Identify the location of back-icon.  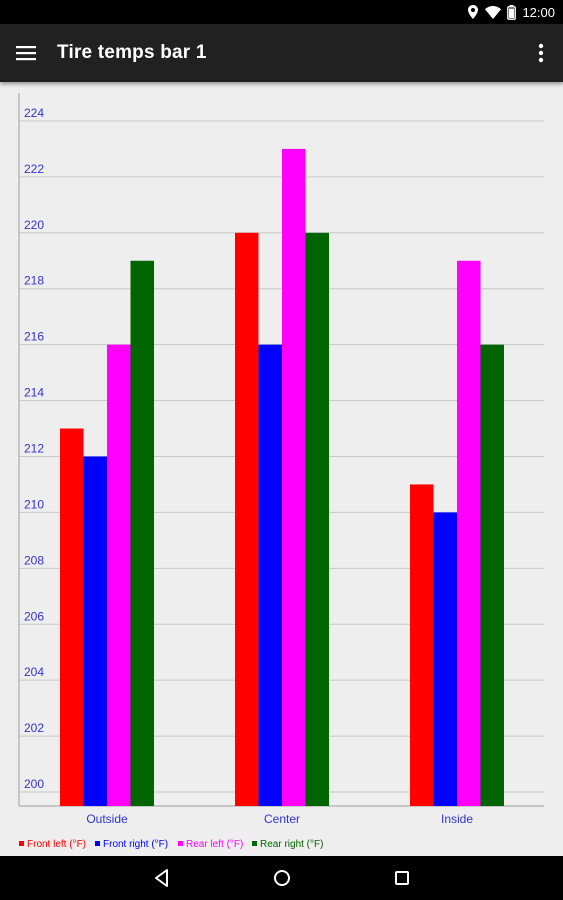
(162, 882).